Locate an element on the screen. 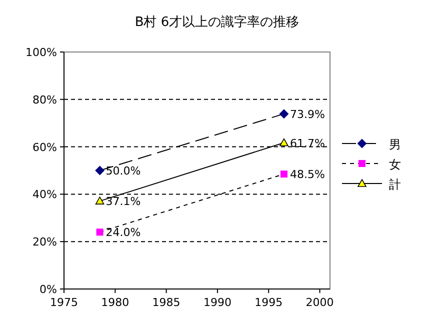  x-tick-label: 1995 is located at coordinates (268, 302).